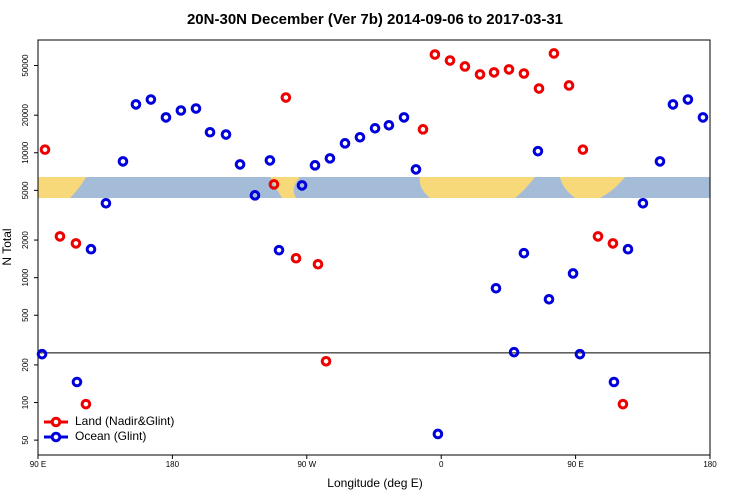  Describe the element at coordinates (25, 152) in the screenshot. I see `y-tick-label: 10000` at that location.